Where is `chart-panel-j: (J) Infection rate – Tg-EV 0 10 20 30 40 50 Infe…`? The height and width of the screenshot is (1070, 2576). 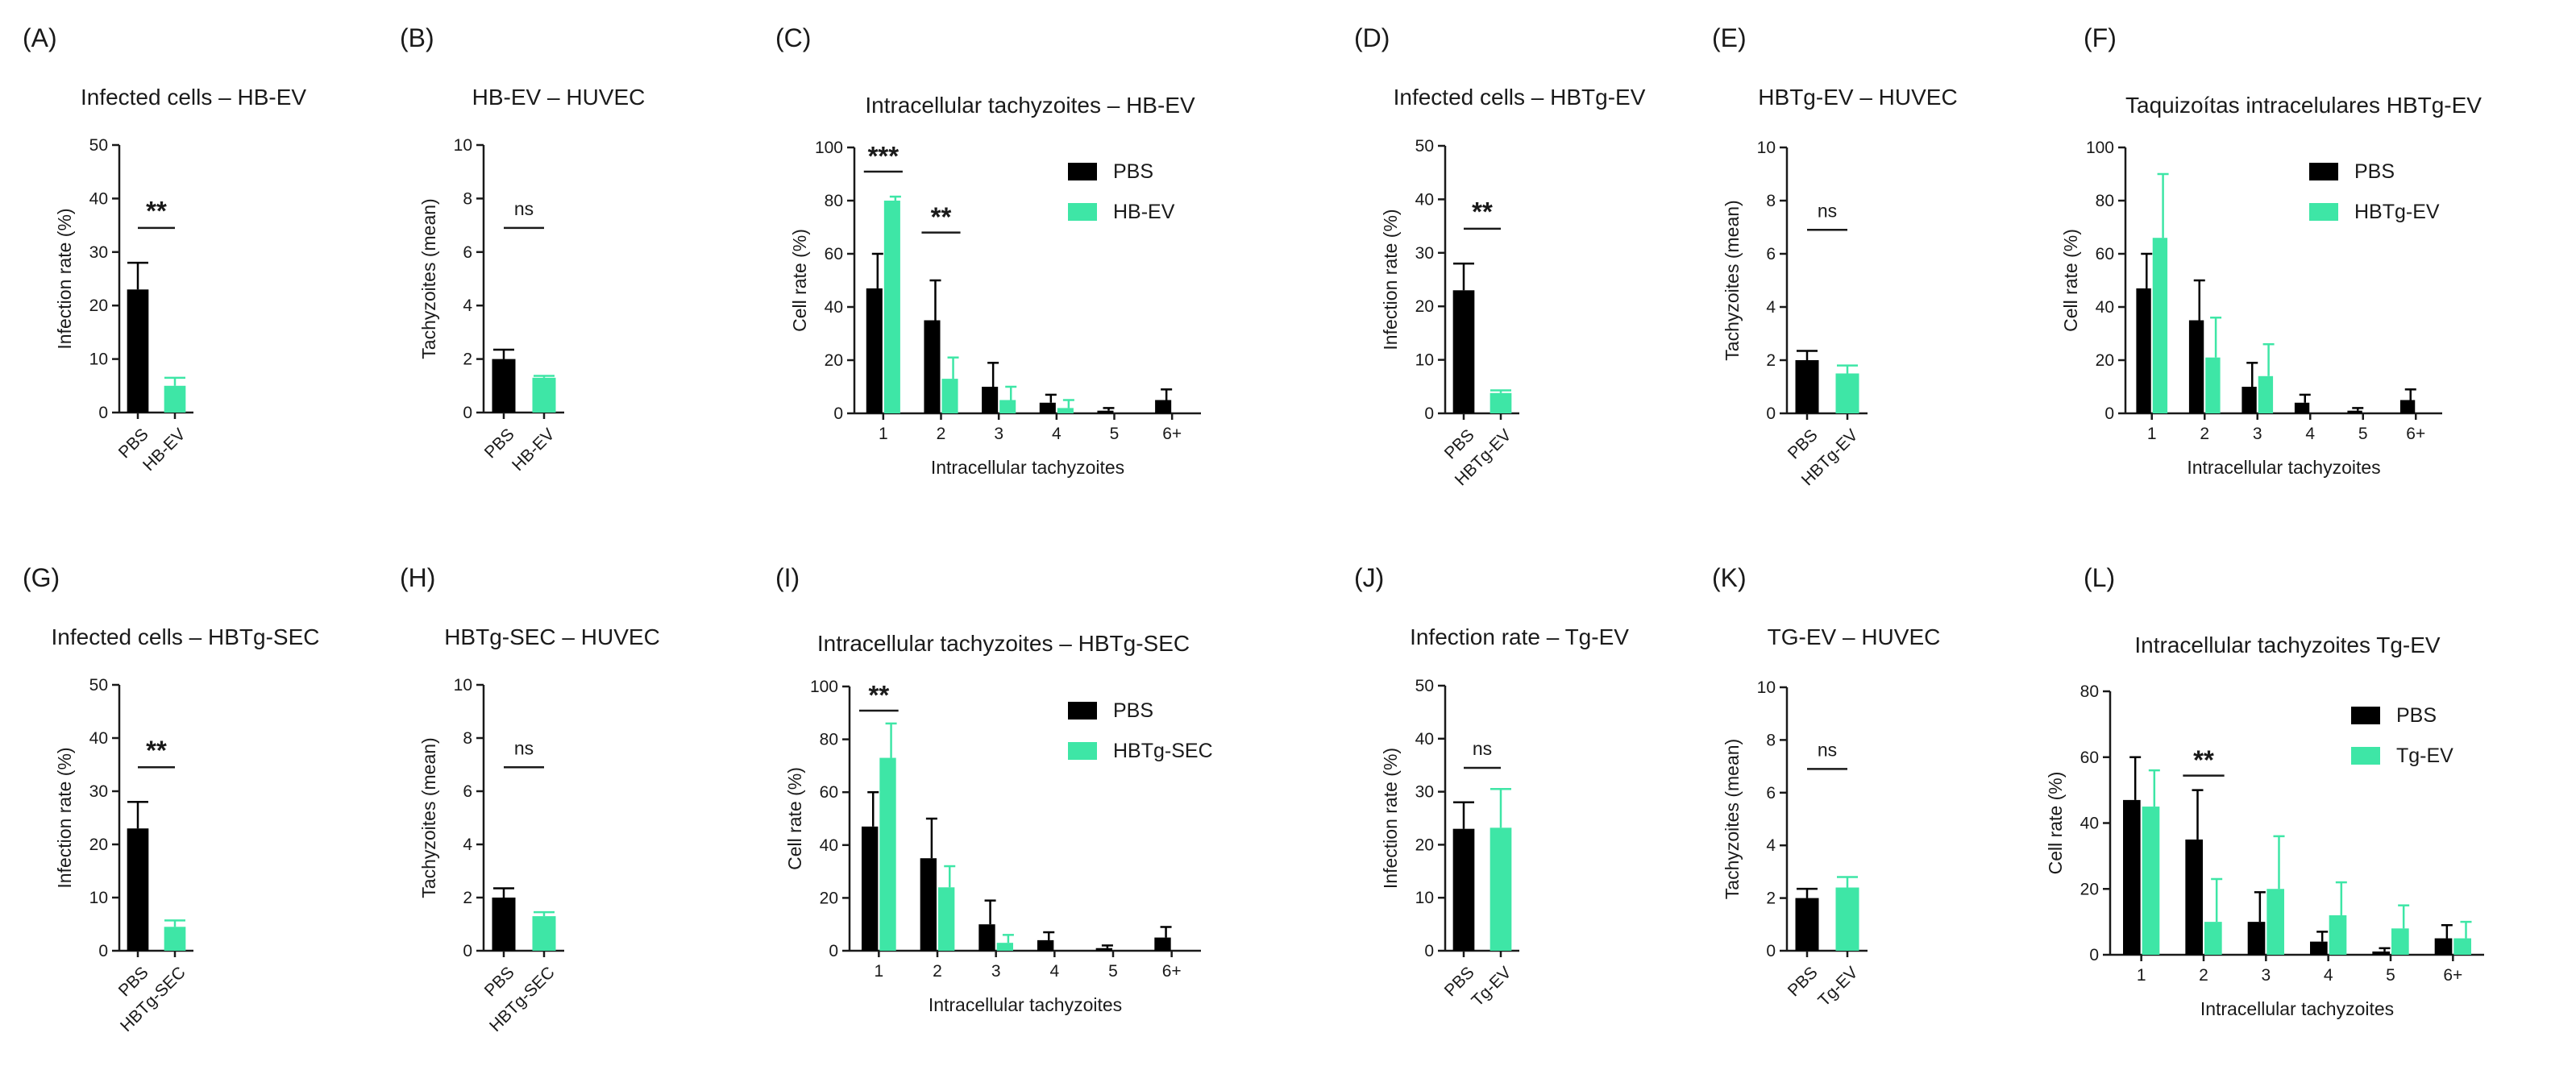
chart-panel-j: (J) Infection rate – Tg-EV 0 10 20 30 40 50 Infe… is located at coordinates (1491, 787).